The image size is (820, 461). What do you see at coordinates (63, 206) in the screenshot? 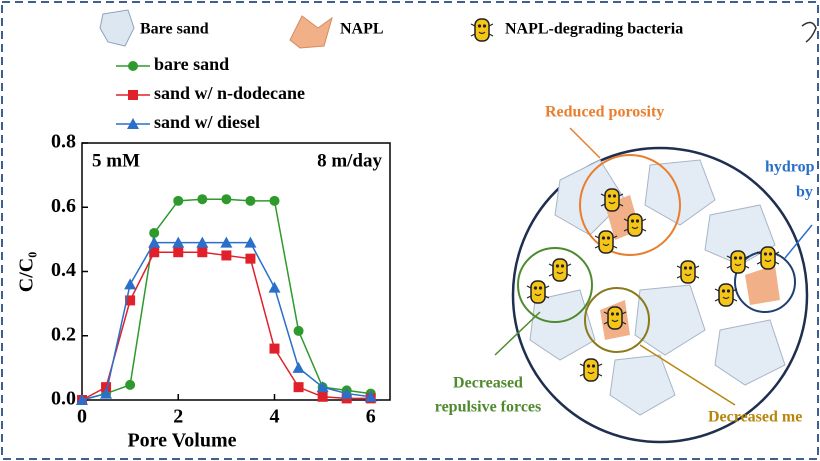
I see `y-tick-label: 0.6` at bounding box center [63, 206].